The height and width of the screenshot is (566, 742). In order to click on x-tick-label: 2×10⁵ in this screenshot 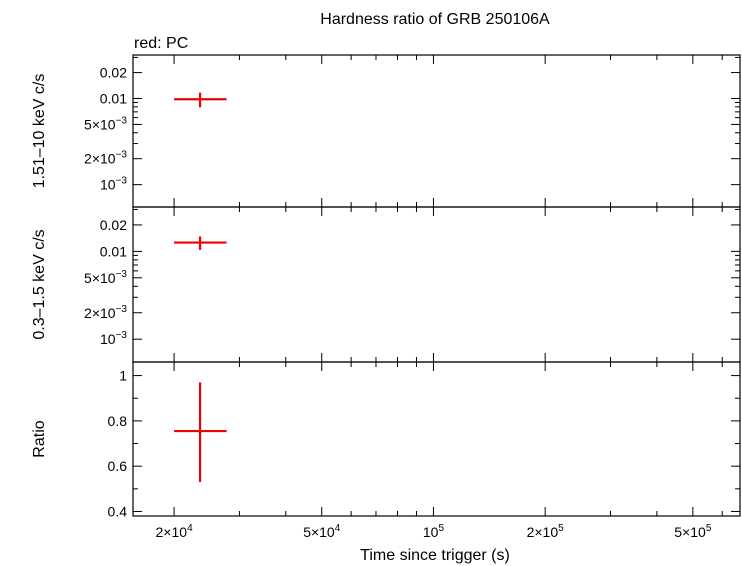, I will do `click(546, 531)`.